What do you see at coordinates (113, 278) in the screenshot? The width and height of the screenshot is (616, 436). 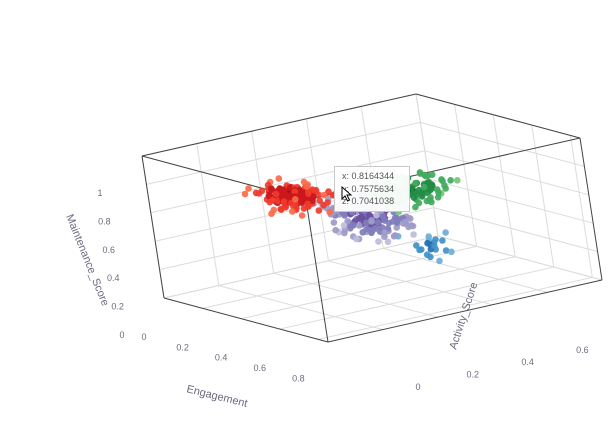 I see `z-tick-label: 0.4` at bounding box center [113, 278].